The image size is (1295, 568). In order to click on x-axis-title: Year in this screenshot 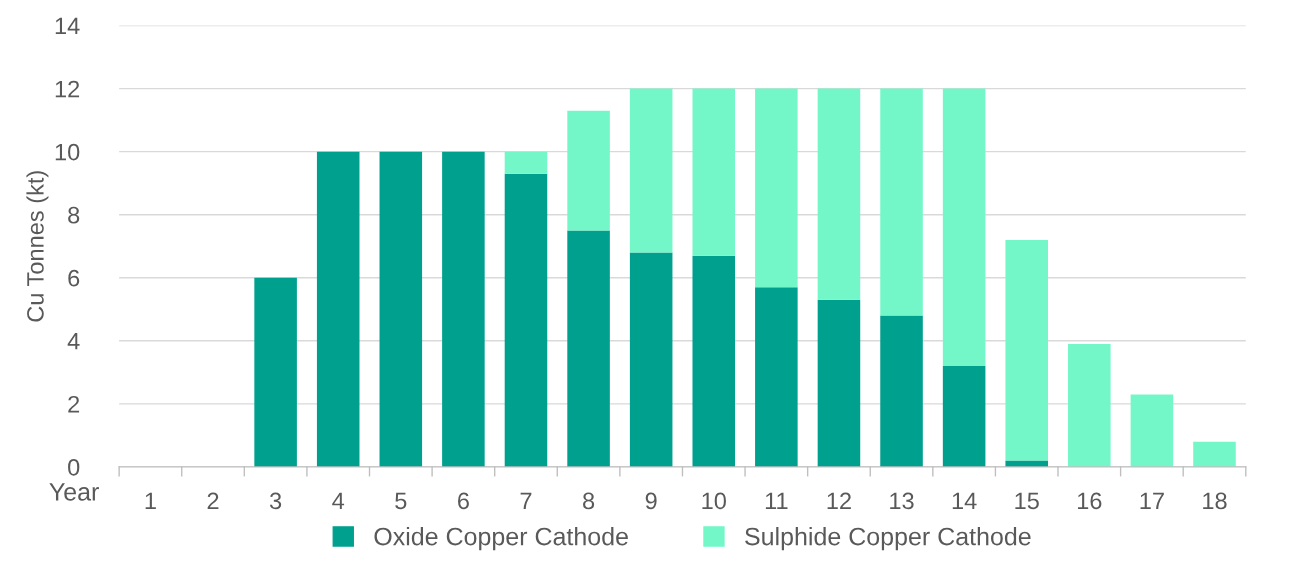, I will do `click(74, 492)`.